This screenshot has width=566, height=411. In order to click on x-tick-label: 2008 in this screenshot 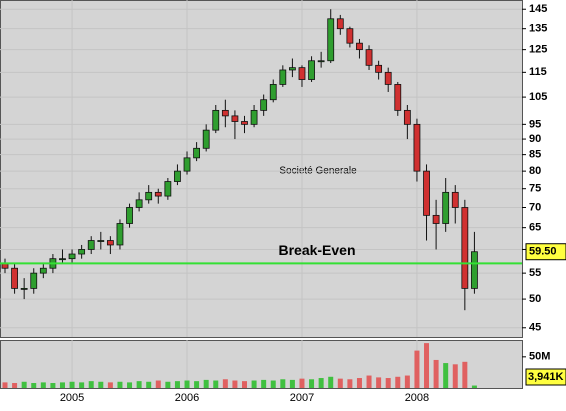, I will do `click(417, 398)`.